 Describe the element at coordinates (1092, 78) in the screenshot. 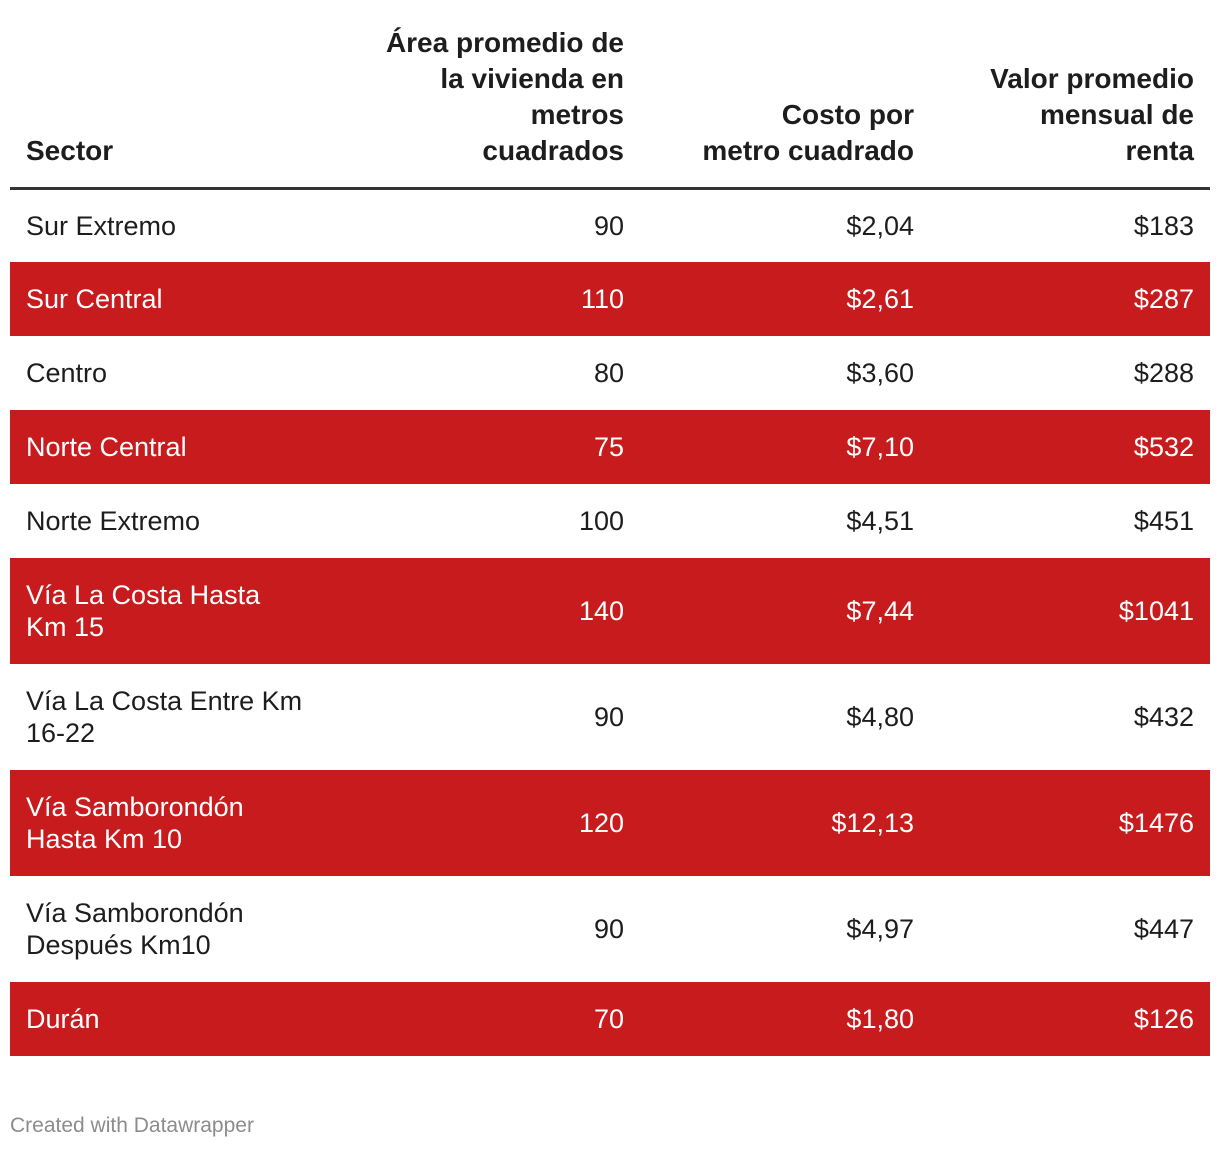

I see `header-valor-line: Valor promedio` at that location.